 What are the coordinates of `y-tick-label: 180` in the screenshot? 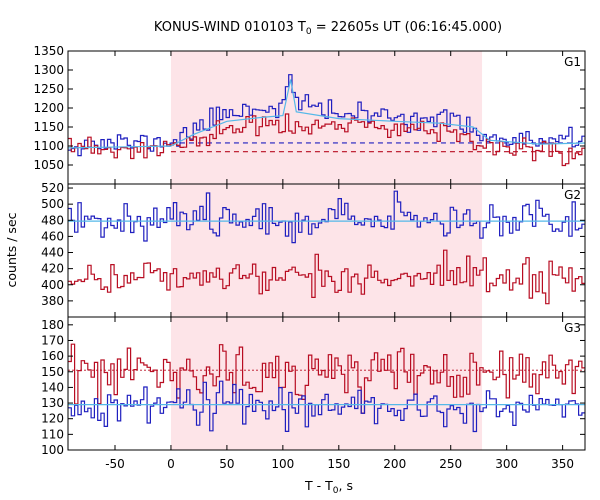 It's located at (52, 325).